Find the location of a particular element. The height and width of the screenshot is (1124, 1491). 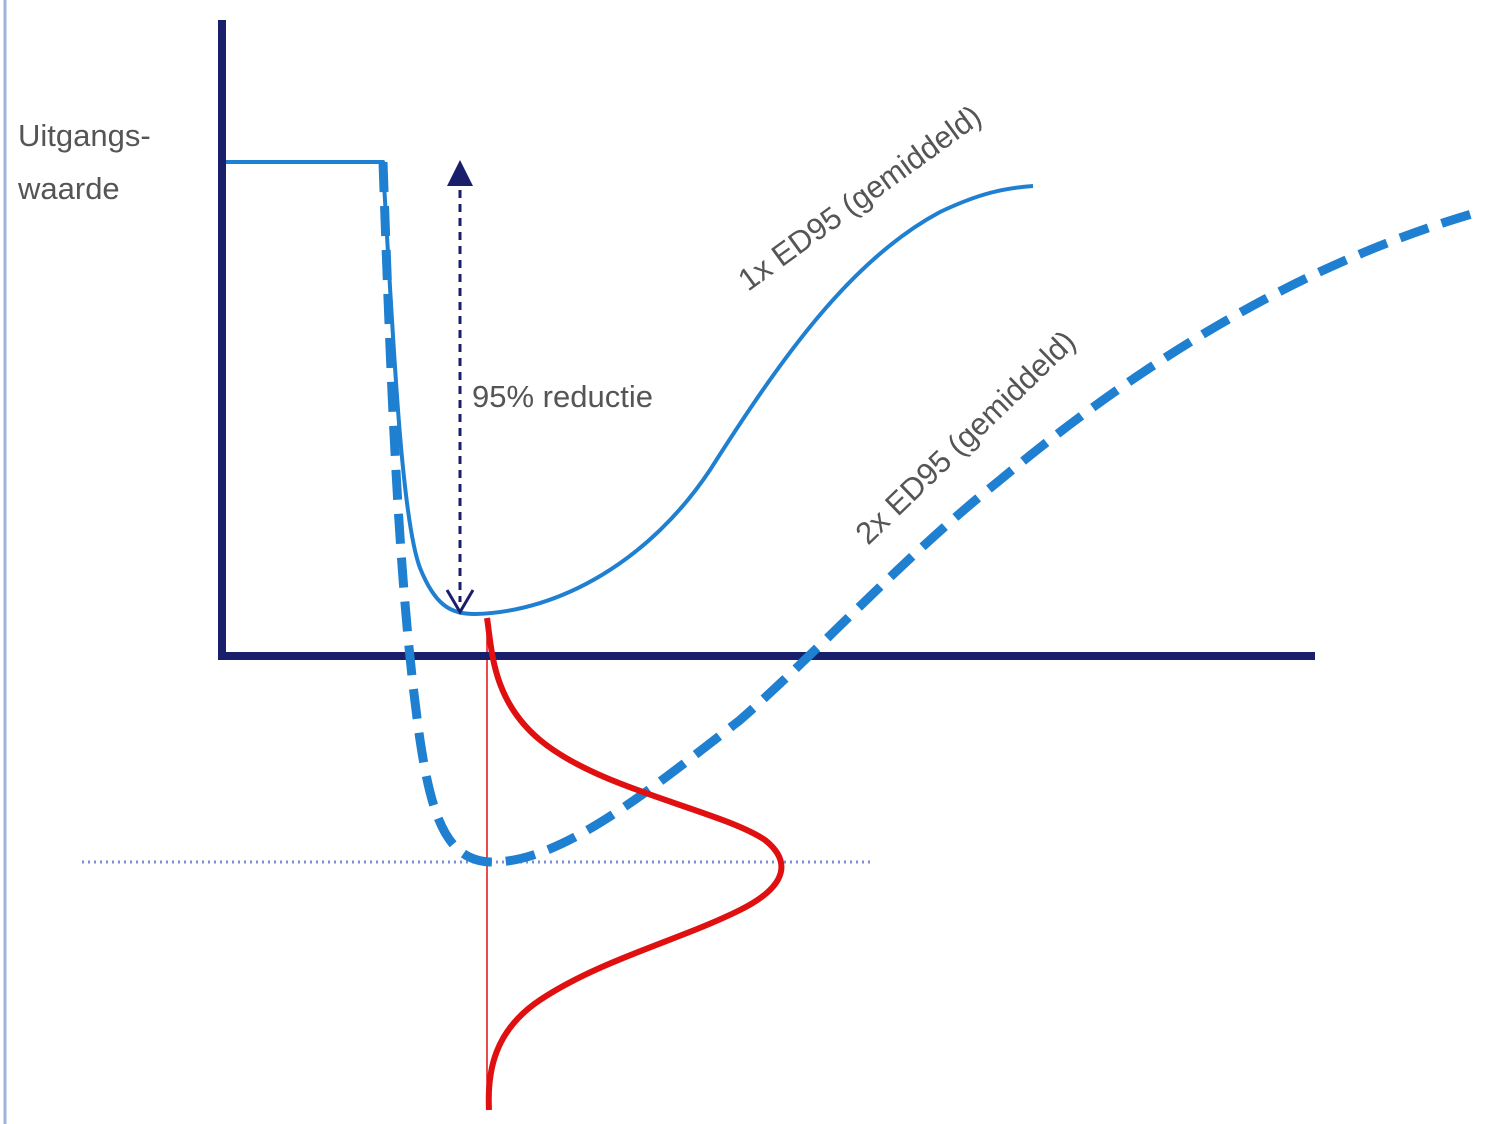

y-axis-label-line1: Uitgangs- is located at coordinates (84, 135).